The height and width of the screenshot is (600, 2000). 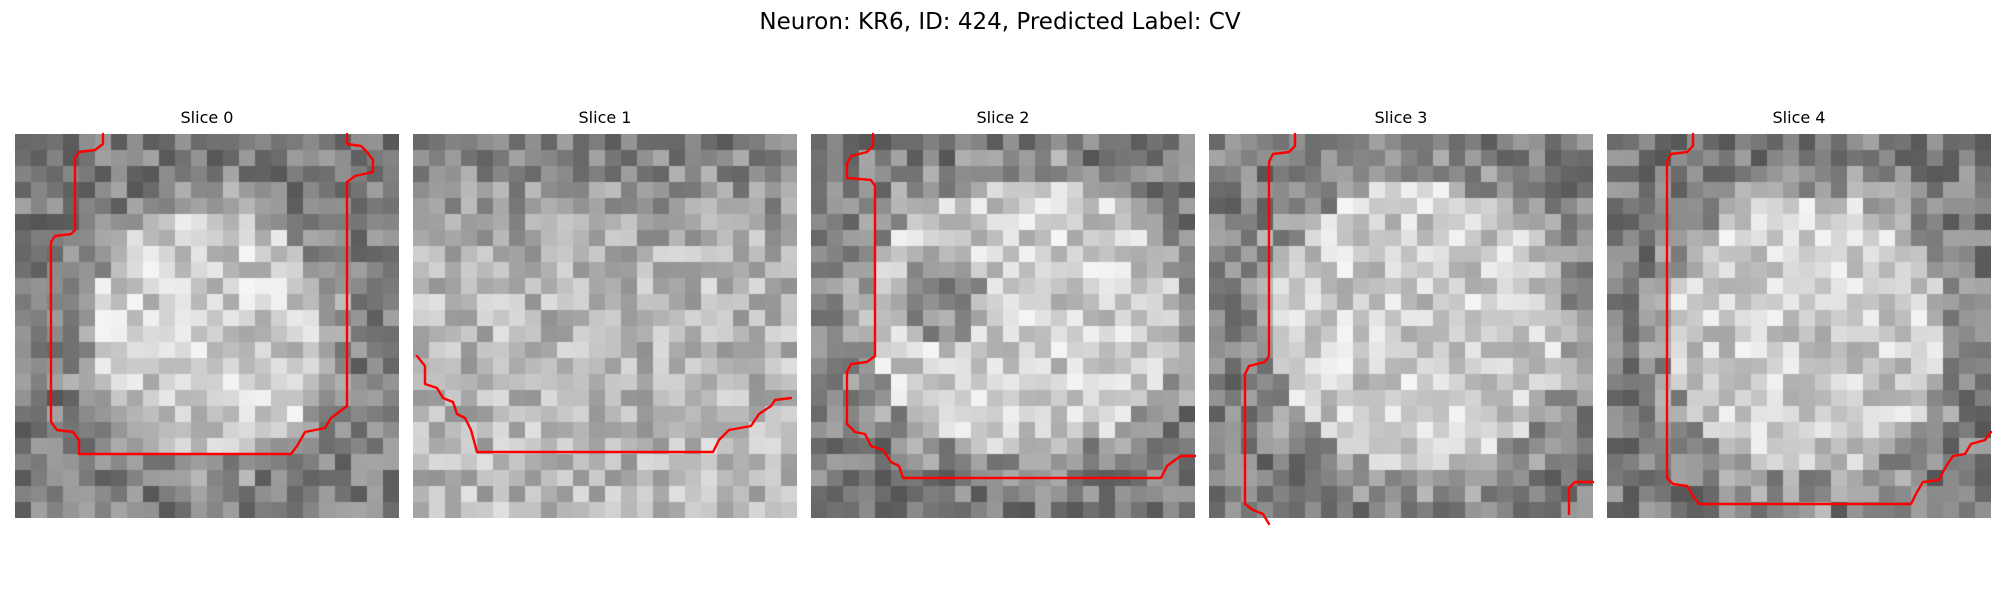 What do you see at coordinates (1799, 117) in the screenshot?
I see `slice-title-4: Slice 4` at bounding box center [1799, 117].